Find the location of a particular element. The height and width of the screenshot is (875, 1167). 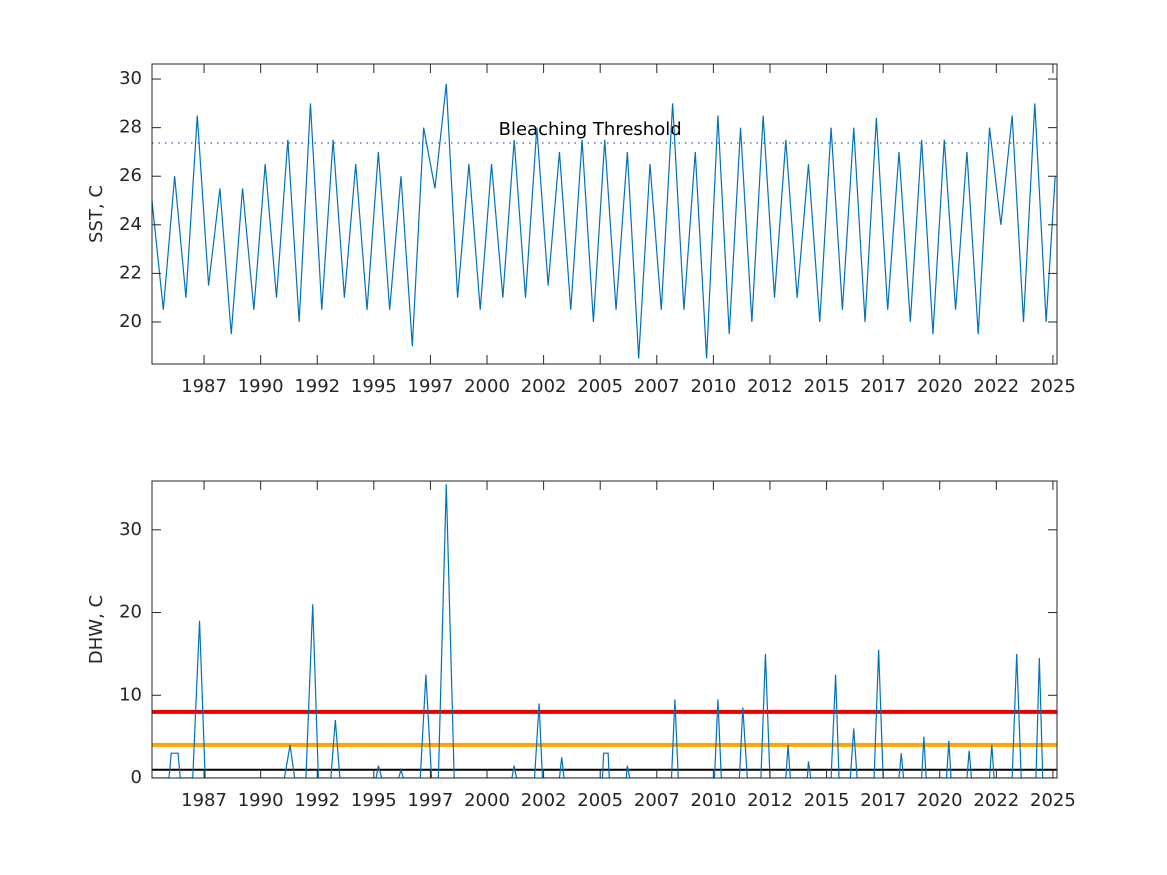

y-tick-label: 28 is located at coordinates (130, 127).